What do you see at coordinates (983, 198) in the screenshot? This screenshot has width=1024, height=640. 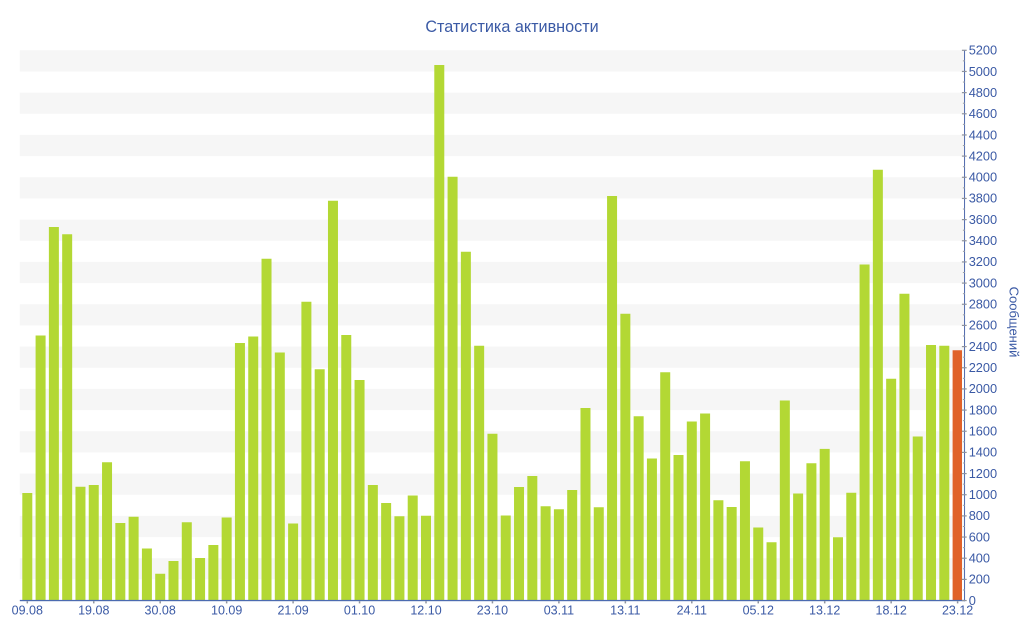 I see `svg-text: 3800` at bounding box center [983, 198].